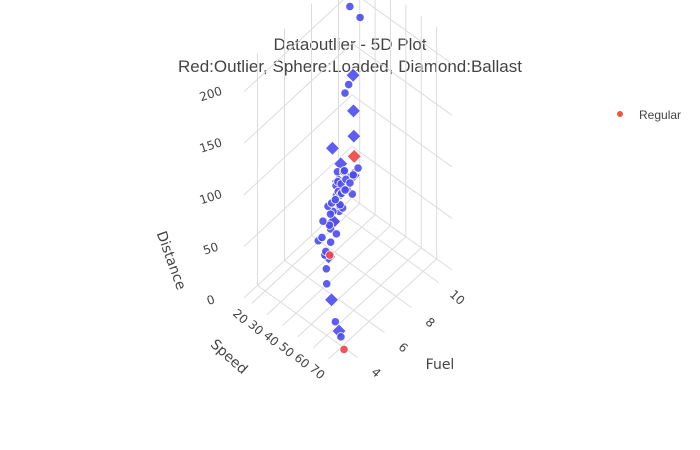  Describe the element at coordinates (430, 323) in the screenshot. I see `x-tick-label: 8` at that location.